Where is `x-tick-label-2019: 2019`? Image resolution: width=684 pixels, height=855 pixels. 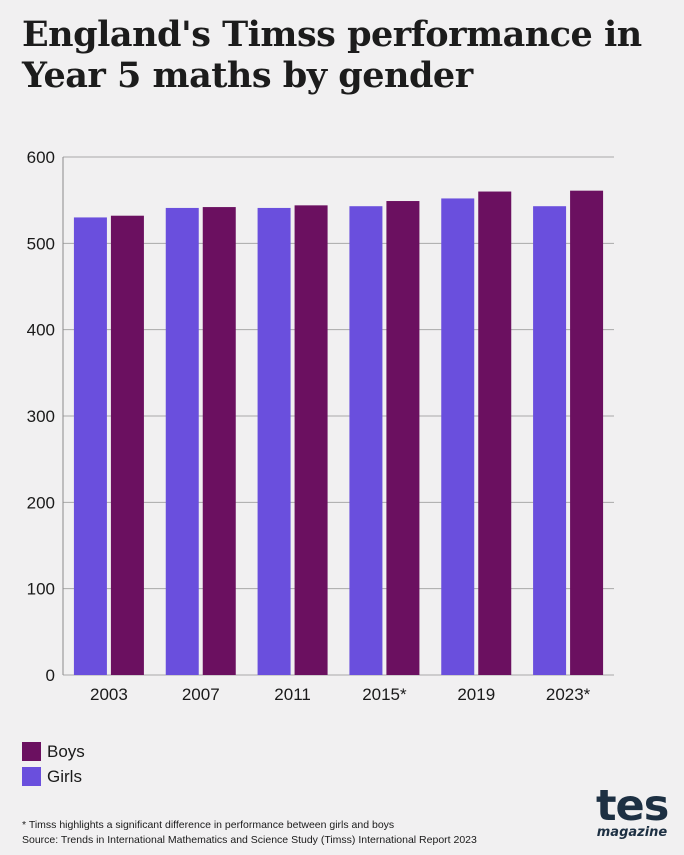
x-tick-label-2019: 2019 is located at coordinates (476, 694).